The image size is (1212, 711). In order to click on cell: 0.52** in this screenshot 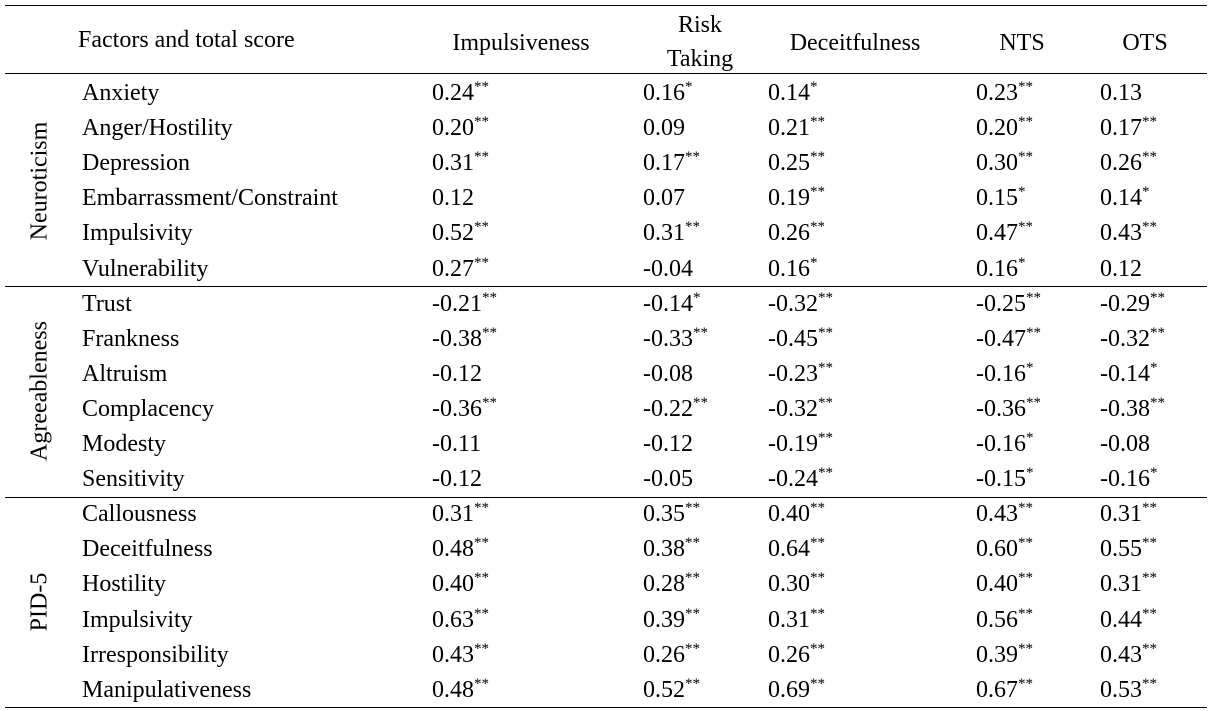, I will do `click(460, 234)`.